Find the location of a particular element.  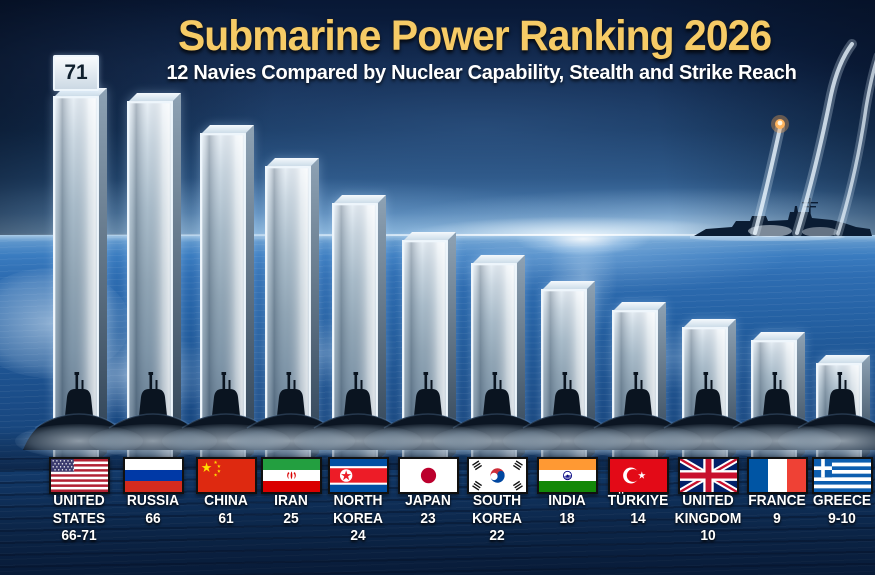

country-label-in: INDIA 18 is located at coordinates (567, 509).